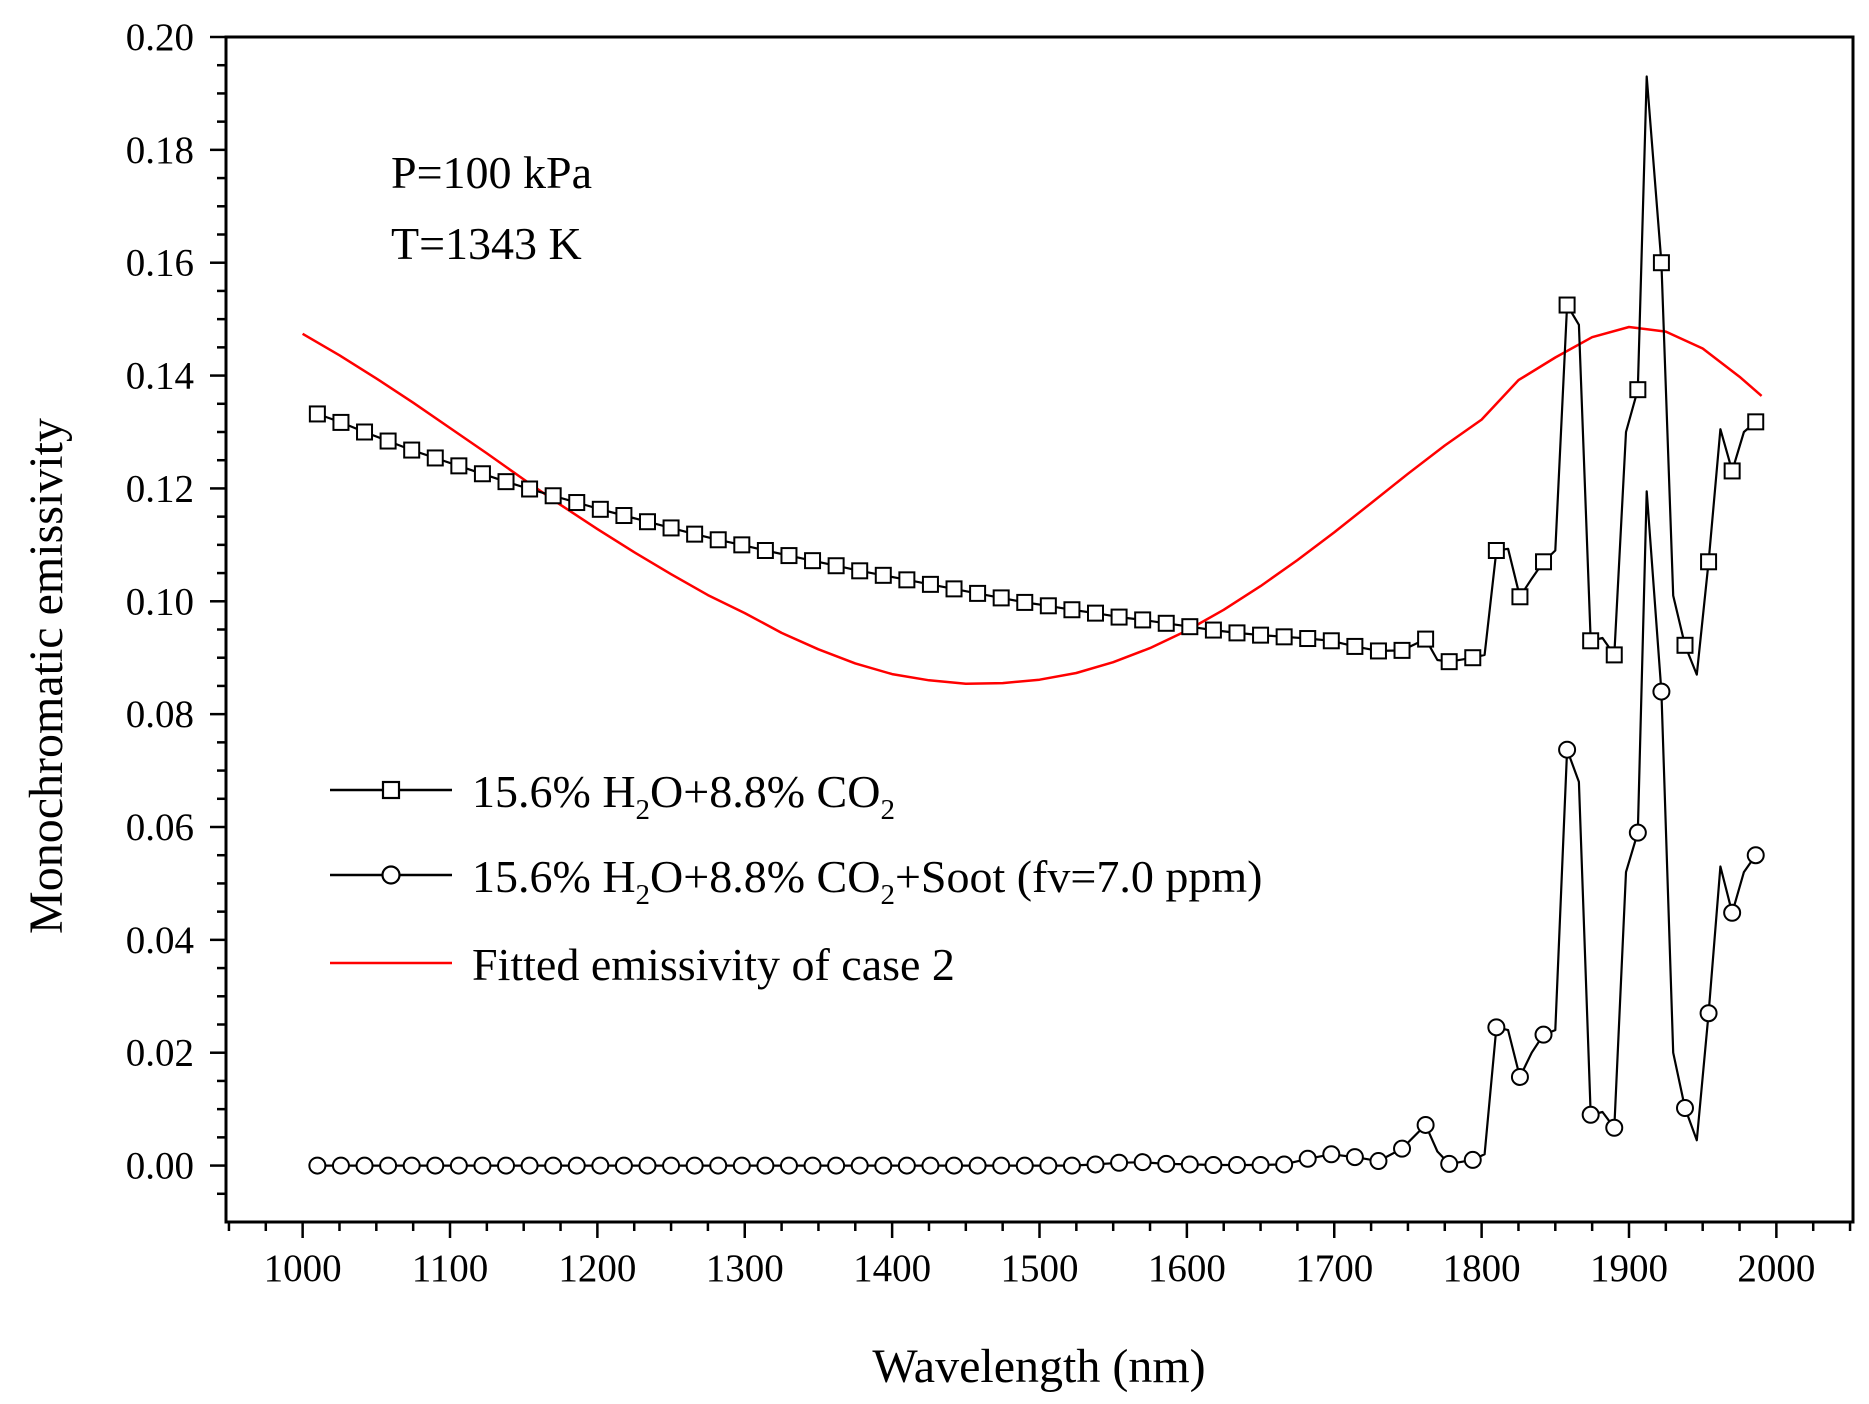 Image resolution: width=1869 pixels, height=1404 pixels. What do you see at coordinates (1334, 1268) in the screenshot?
I see `x-tick-label: 1700` at bounding box center [1334, 1268].